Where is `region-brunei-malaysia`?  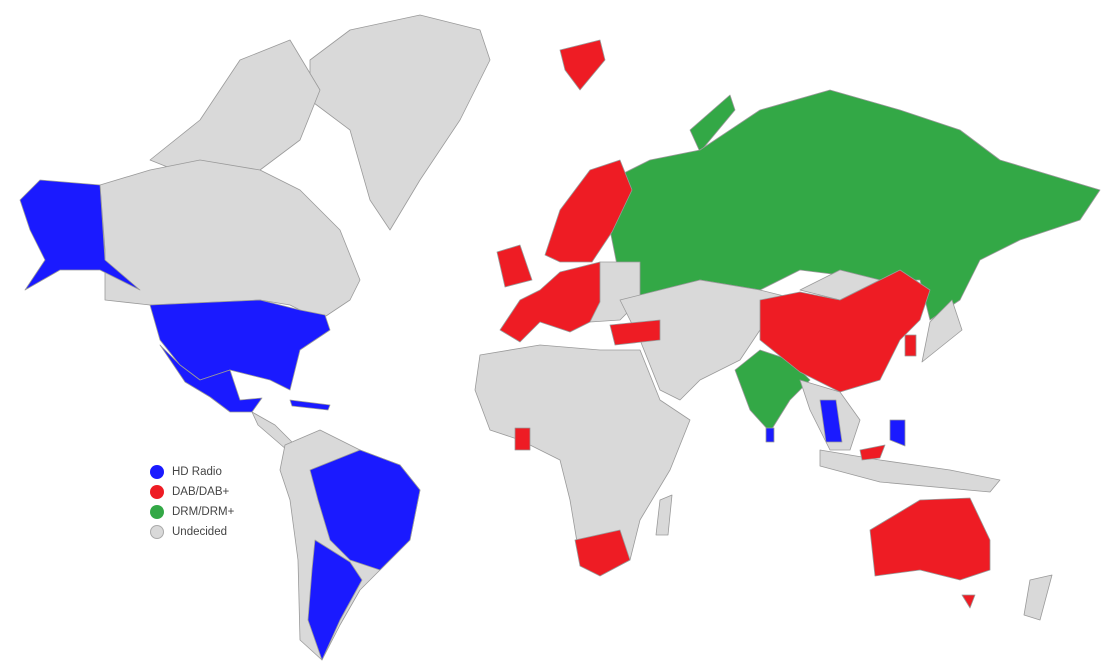 region-brunei-malaysia is located at coordinates (872, 452).